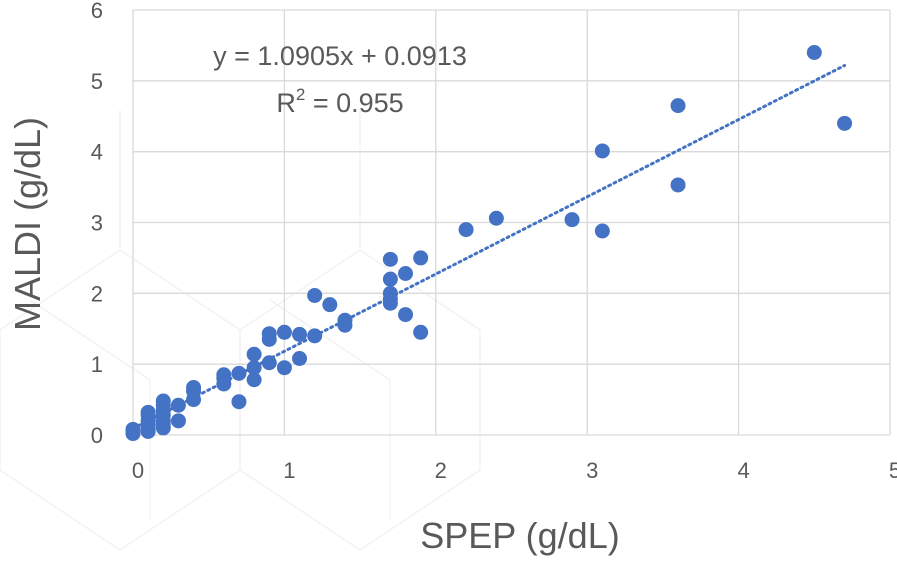 This screenshot has width=897, height=563. Describe the element at coordinates (893, 470) in the screenshot. I see `x-tick-label: 5` at that location.